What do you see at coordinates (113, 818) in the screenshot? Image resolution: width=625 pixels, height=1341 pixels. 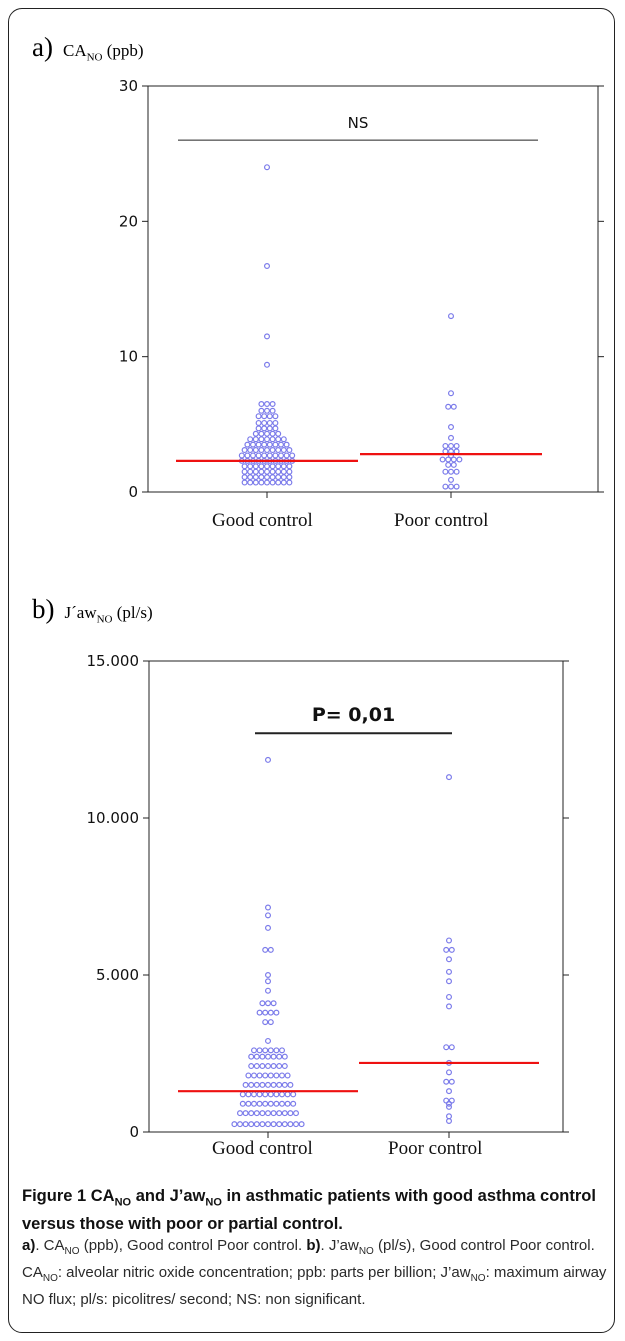 I see `y-tick-label: 10.000` at bounding box center [113, 818].